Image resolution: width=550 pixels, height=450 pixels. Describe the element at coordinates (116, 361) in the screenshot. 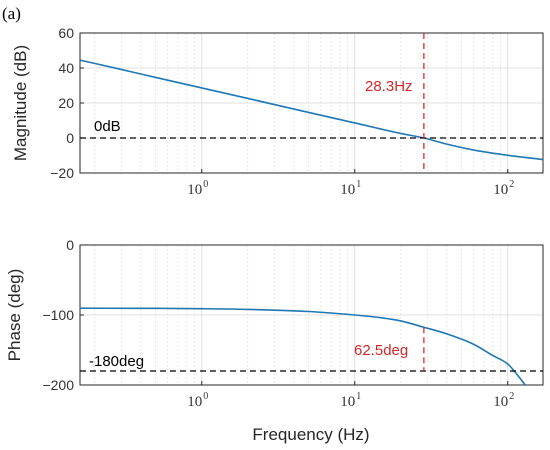

I see `minus-180-label: -180deg` at that location.